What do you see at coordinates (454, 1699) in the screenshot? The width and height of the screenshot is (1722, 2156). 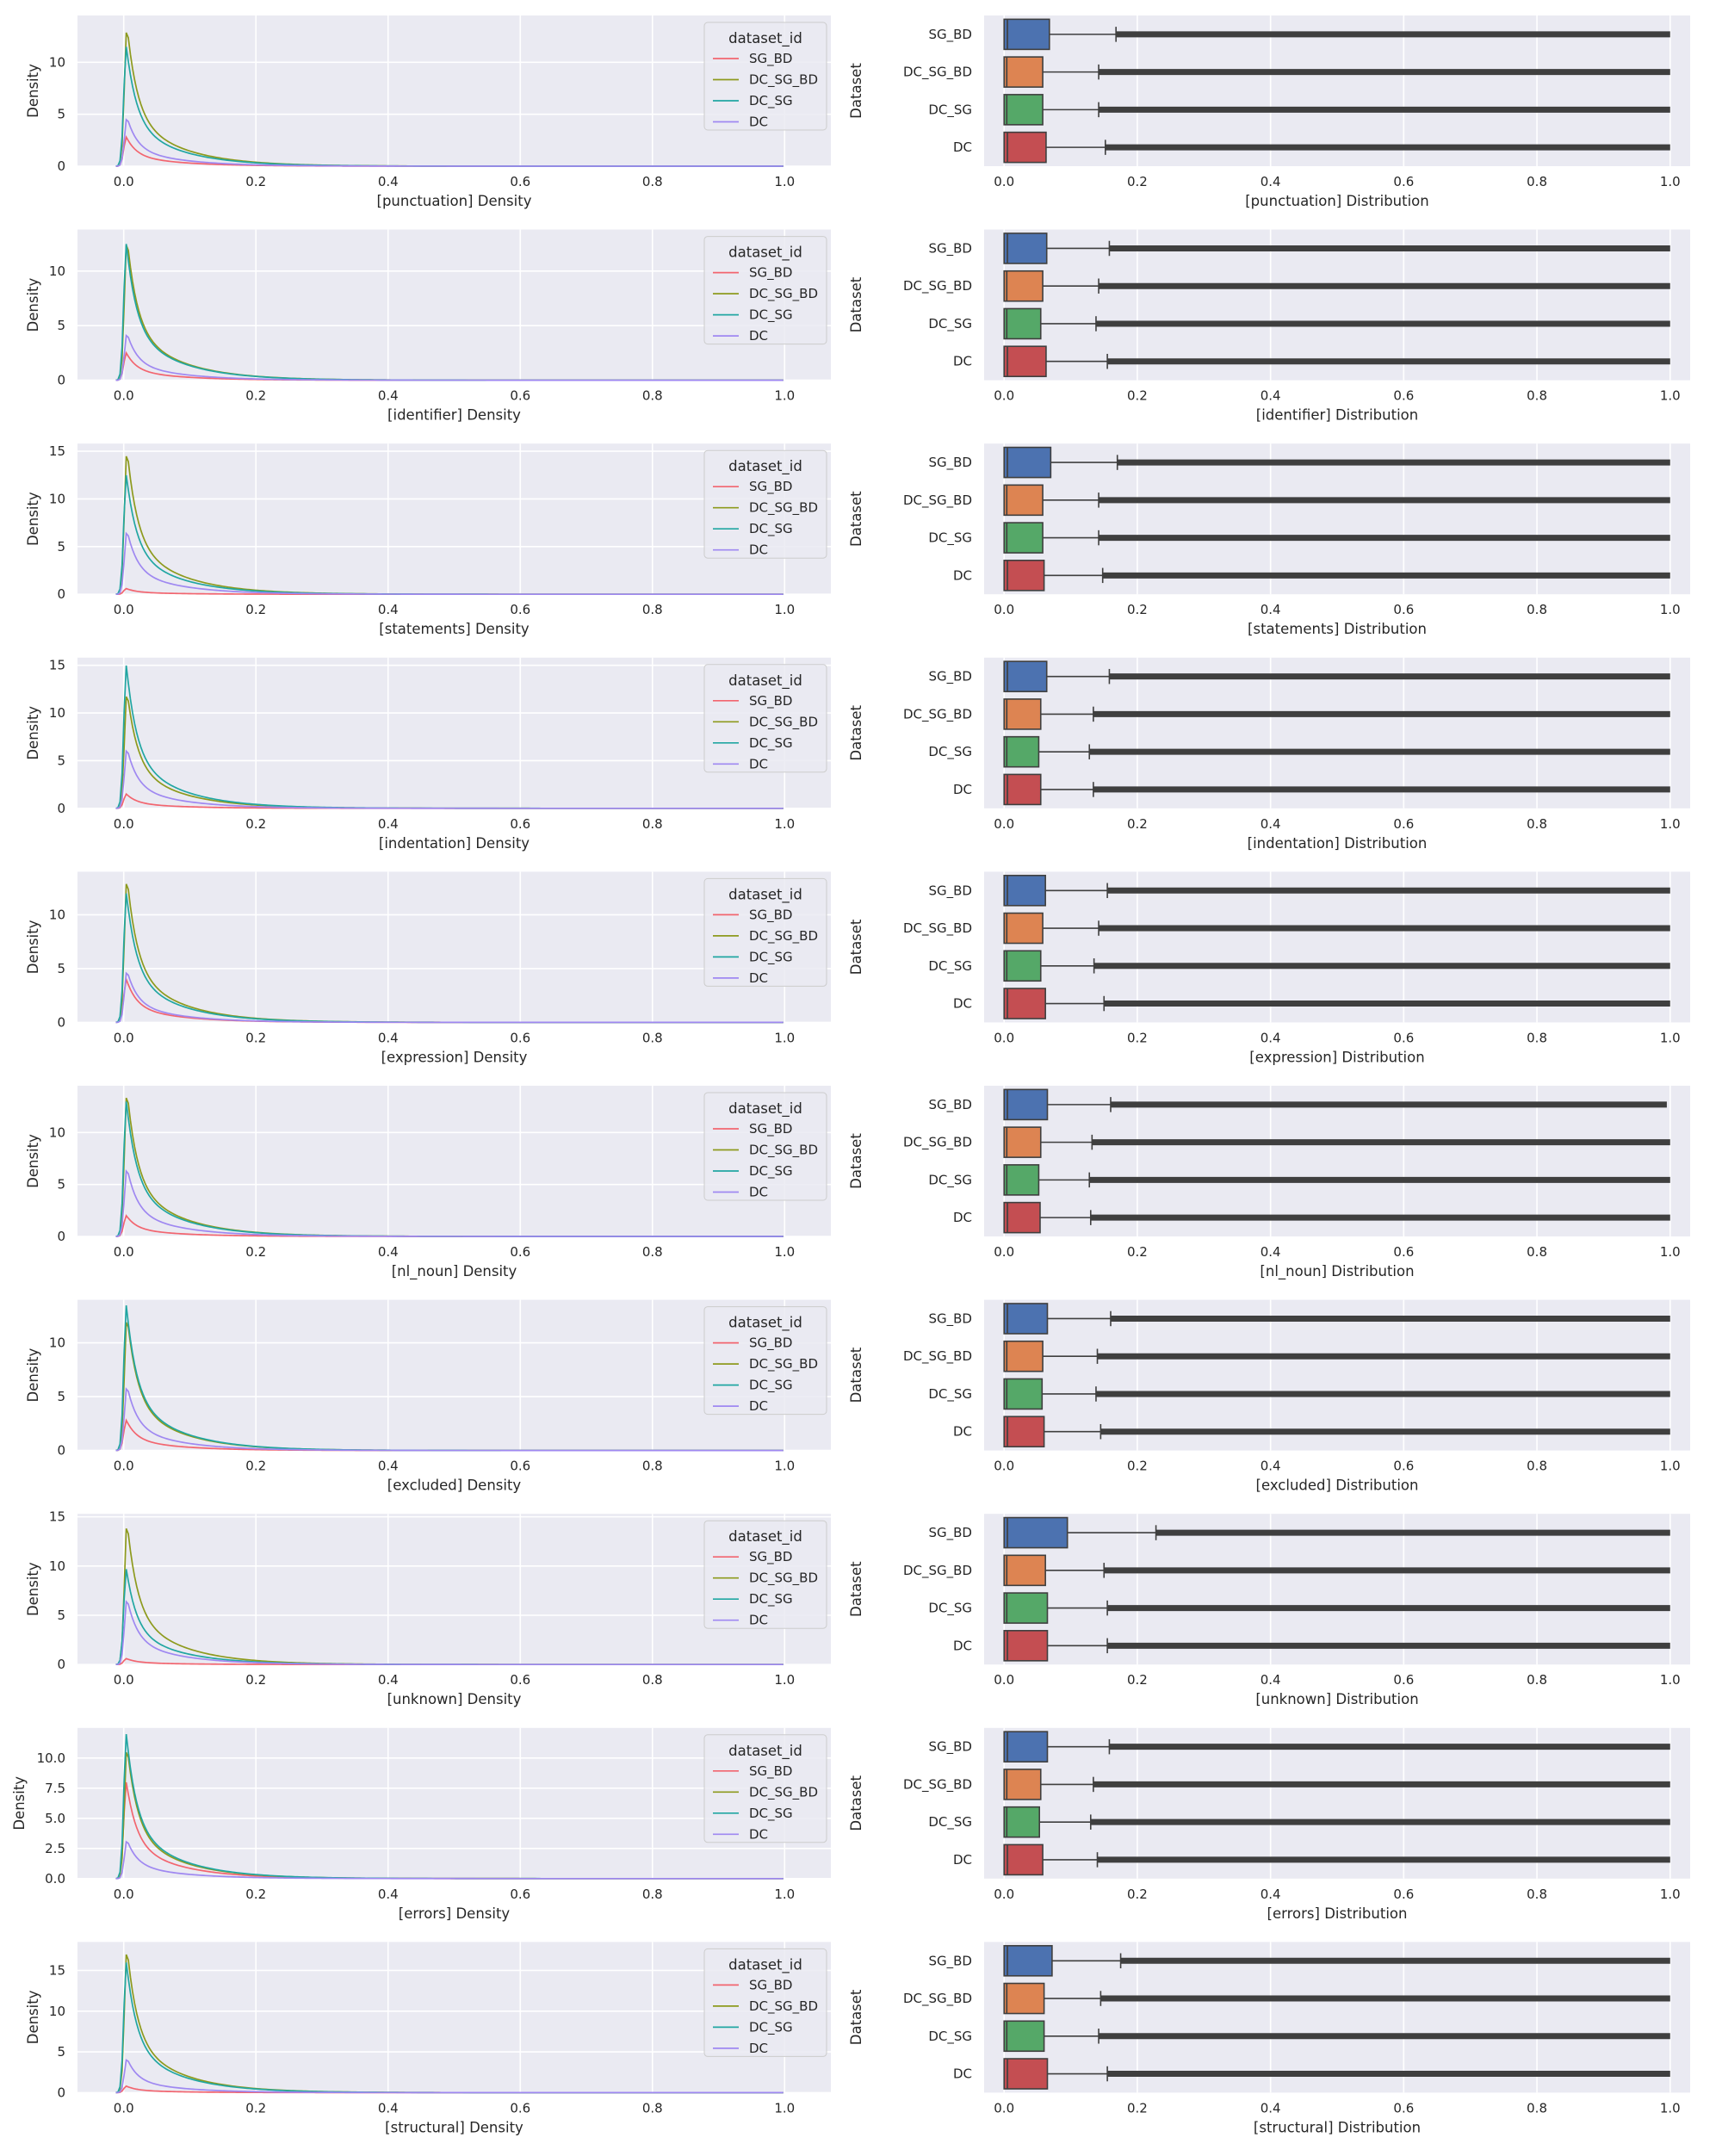 I see `x-axis-label: [unknown] Density` at bounding box center [454, 1699].